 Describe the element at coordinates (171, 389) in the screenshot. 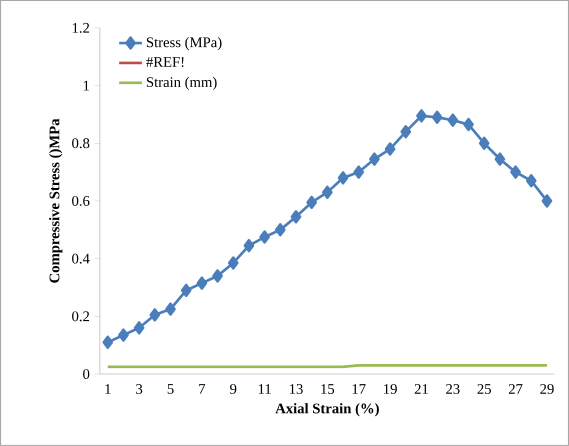

I see `x-tick-label: 5` at that location.